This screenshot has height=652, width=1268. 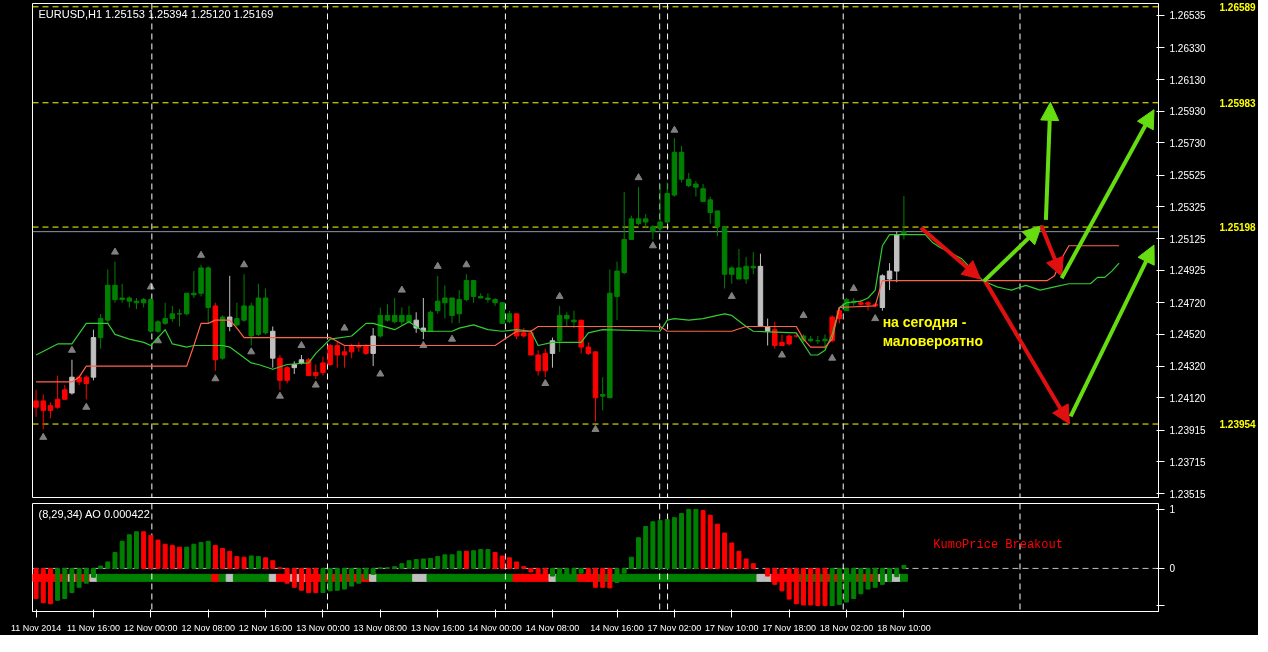 What do you see at coordinates (904, 627) in the screenshot?
I see `x-tick-label: 18 Nov 10:00` at bounding box center [904, 627].